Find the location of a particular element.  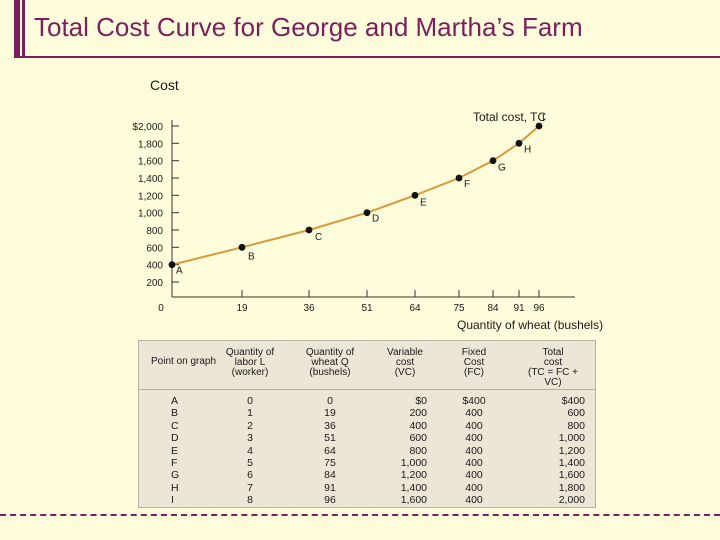

cell-vc-0: $0 is located at coordinates (421, 401).